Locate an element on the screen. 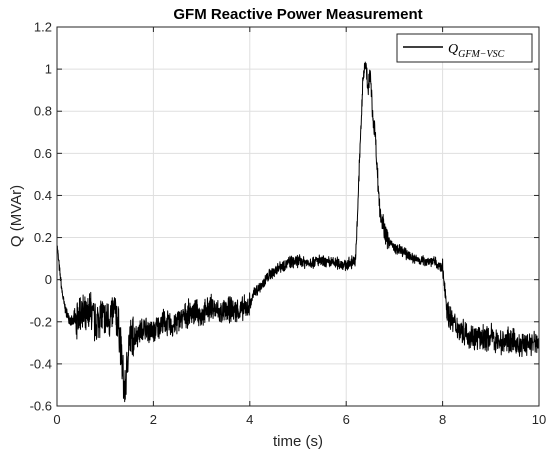 This screenshot has height=455, width=550. x-axis-label: time (s) is located at coordinates (298, 441).